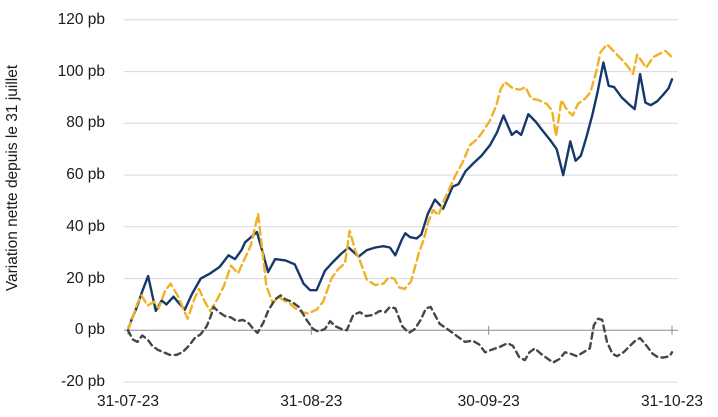 Image resolution: width=718 pixels, height=417 pixels. What do you see at coordinates (83, 382) in the screenshot?
I see `y-tick-label: -20 pb` at bounding box center [83, 382].